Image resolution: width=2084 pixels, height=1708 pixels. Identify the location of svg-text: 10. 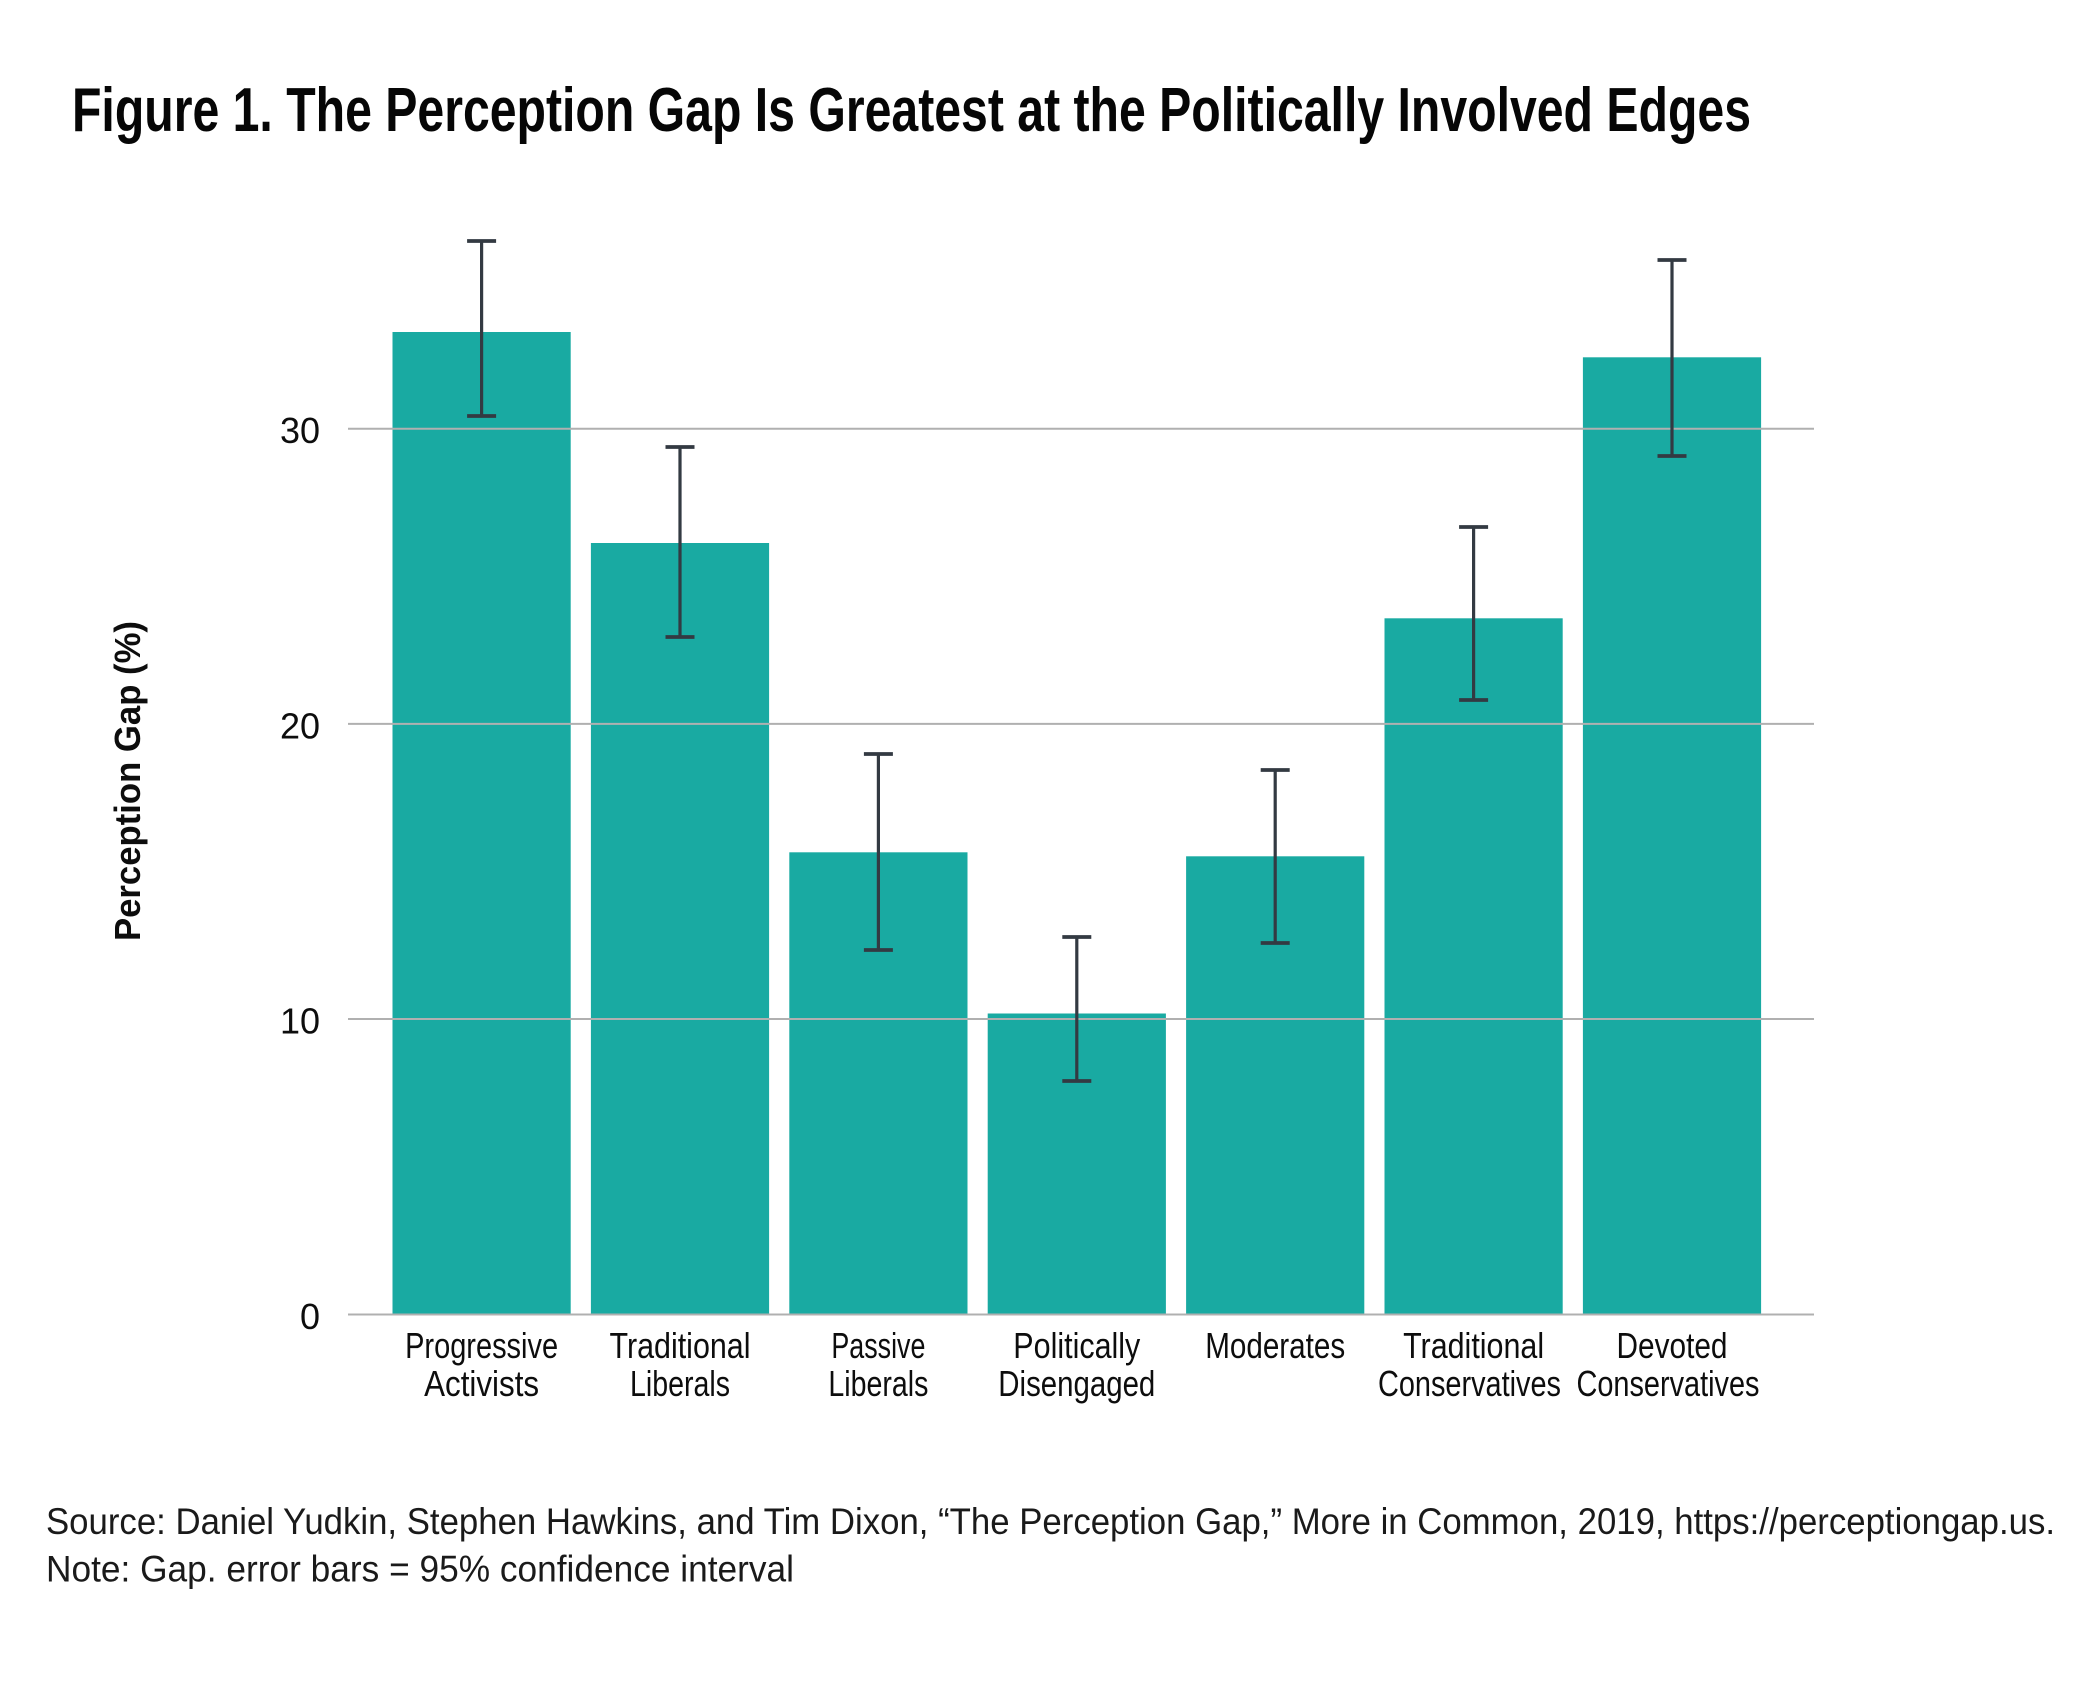
(300, 1020).